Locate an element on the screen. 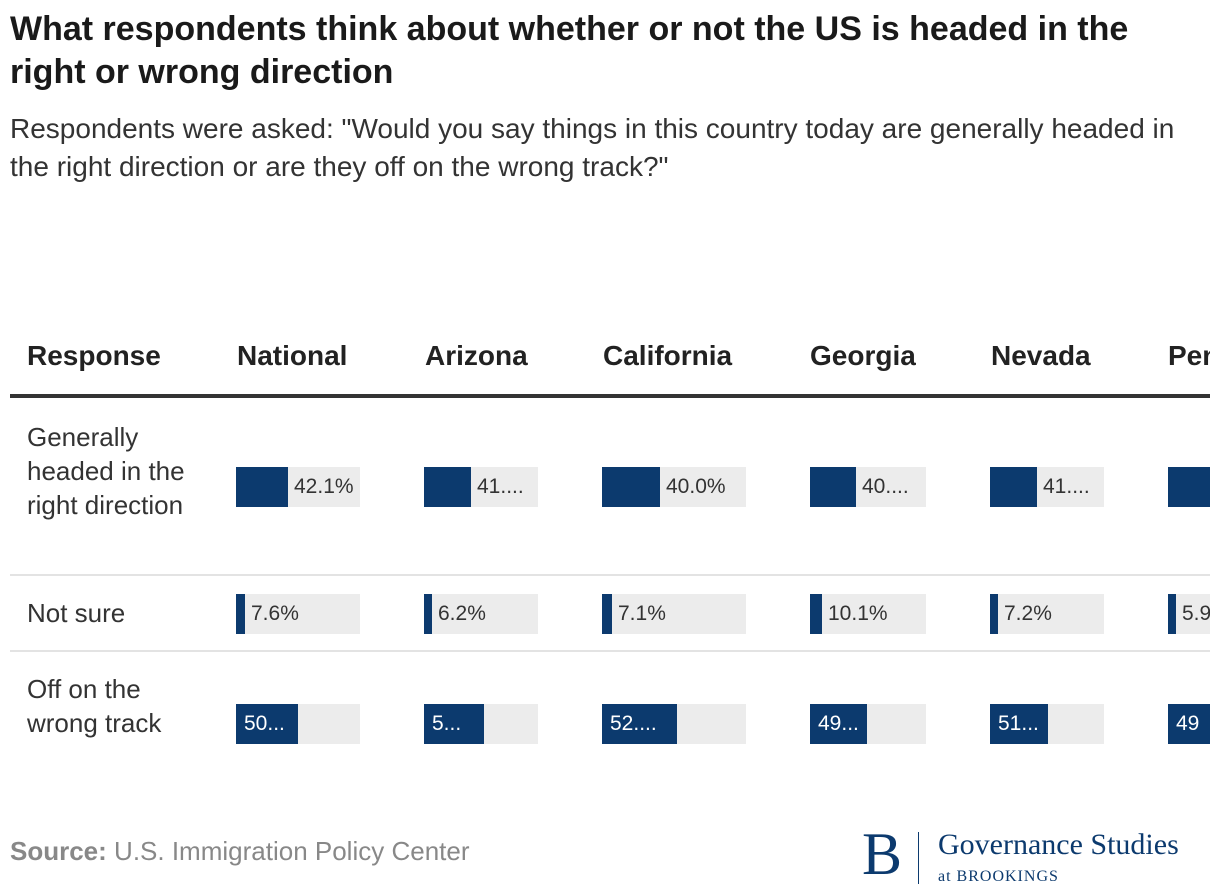 Image resolution: width=1220 pixels, height=896 pixels. source-label: Source: is located at coordinates (58, 851).